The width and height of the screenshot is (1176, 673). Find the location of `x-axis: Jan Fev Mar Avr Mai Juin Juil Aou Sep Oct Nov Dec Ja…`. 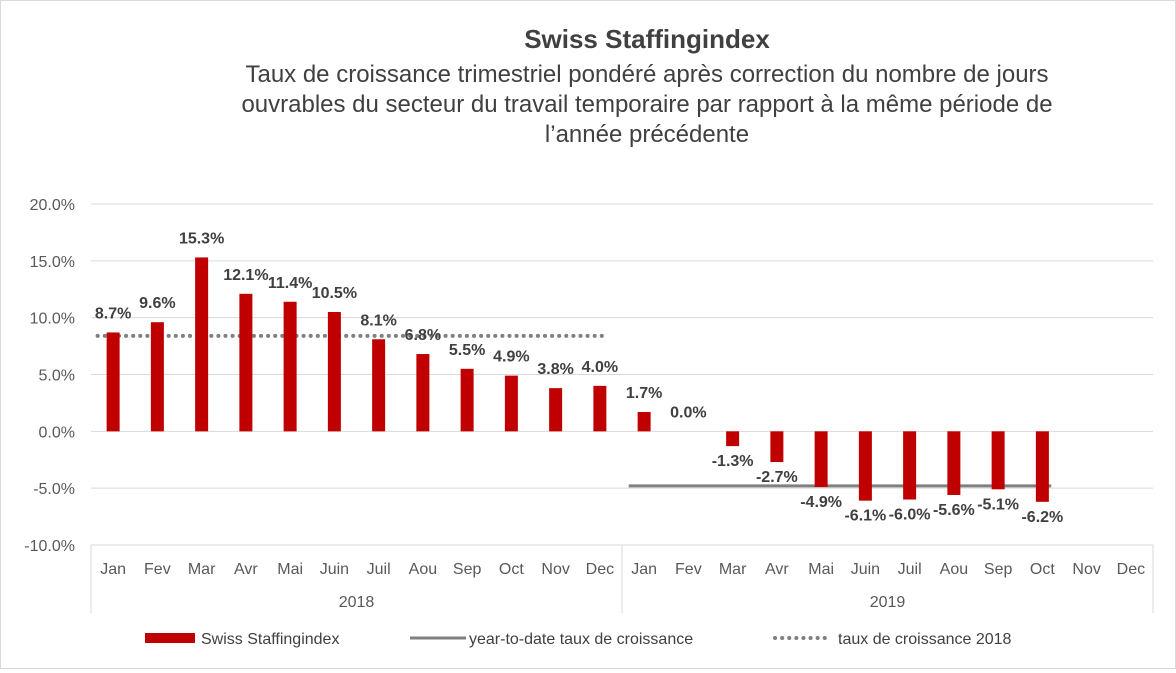

x-axis: Jan Fev Mar Avr Mai Juin Juil Aou Sep Oct Nov Dec Ja… is located at coordinates (622, 578).